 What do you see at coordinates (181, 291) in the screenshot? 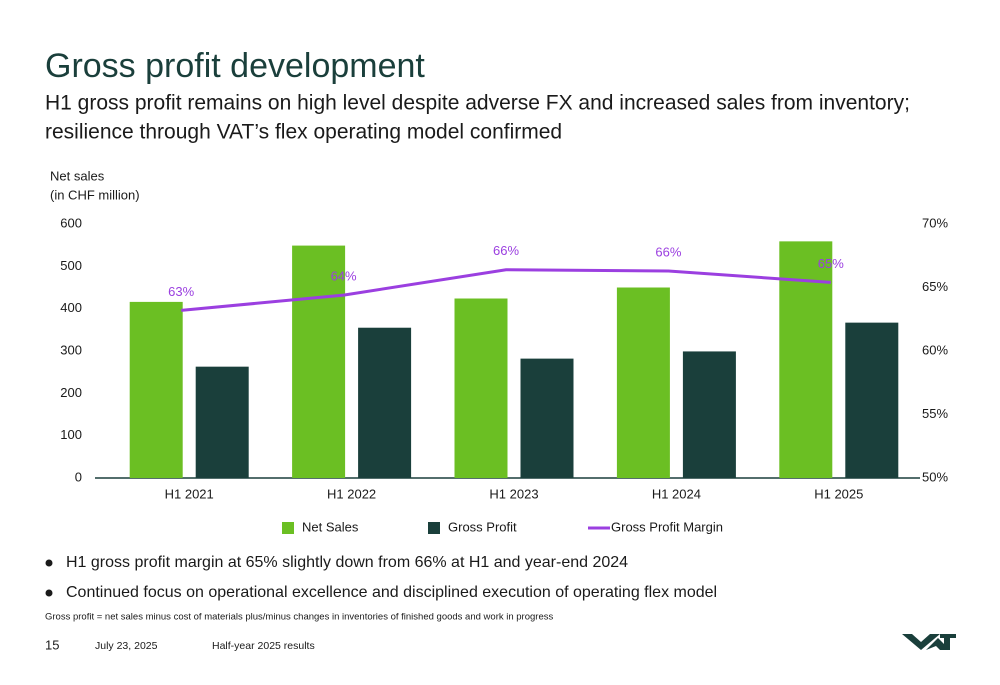
I see `data-label: 63%` at bounding box center [181, 291].